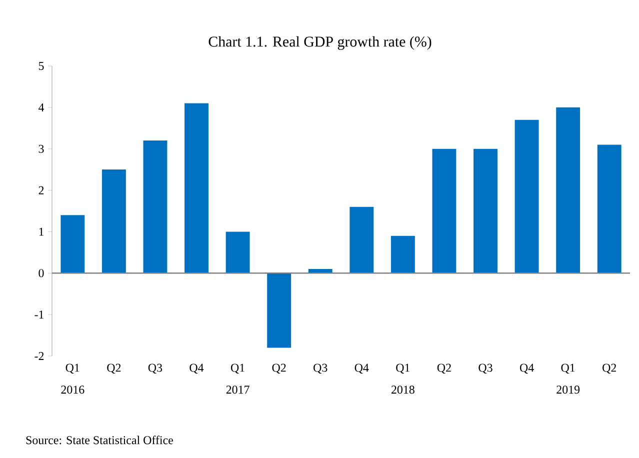  What do you see at coordinates (41, 66) in the screenshot?
I see `y-tick-label: 5` at bounding box center [41, 66].